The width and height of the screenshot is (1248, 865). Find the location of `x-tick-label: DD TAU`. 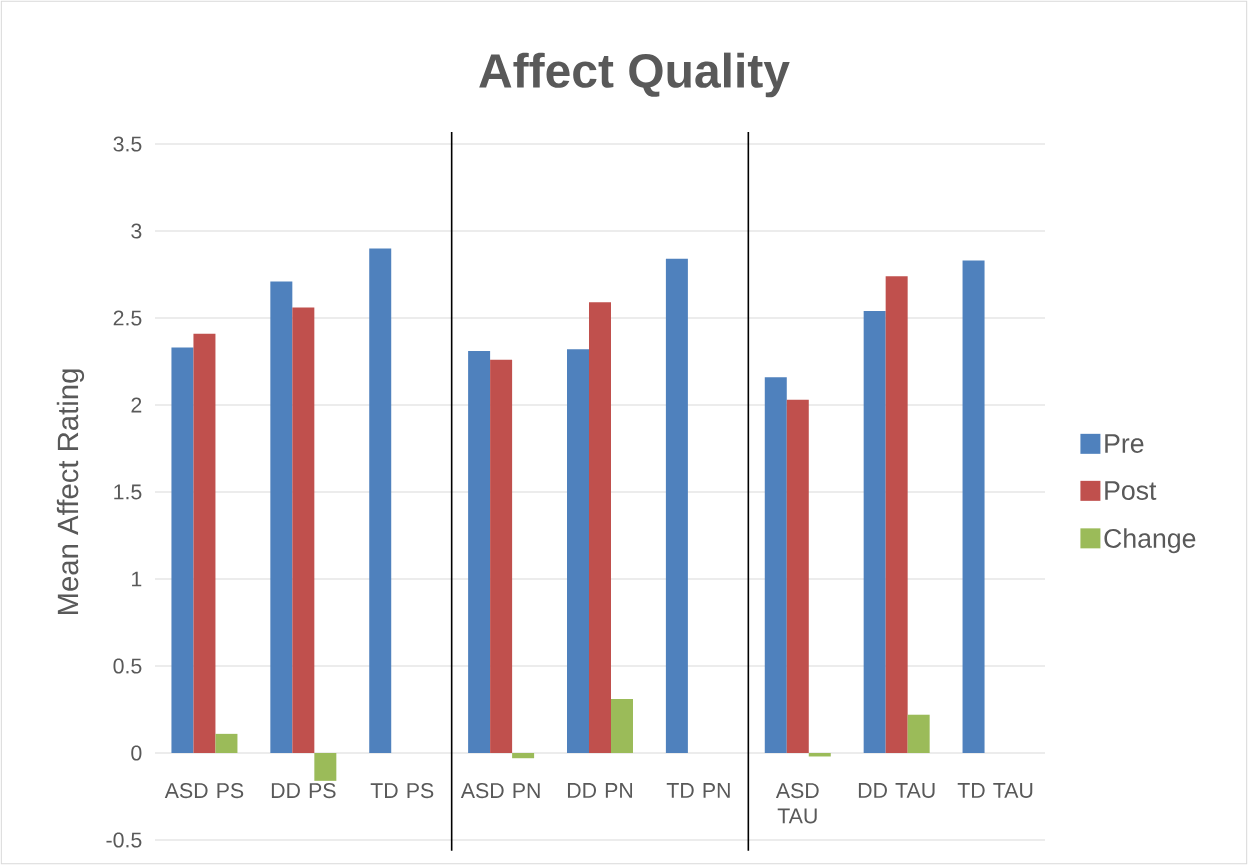

x-tick-label: DD TAU is located at coordinates (896, 790).